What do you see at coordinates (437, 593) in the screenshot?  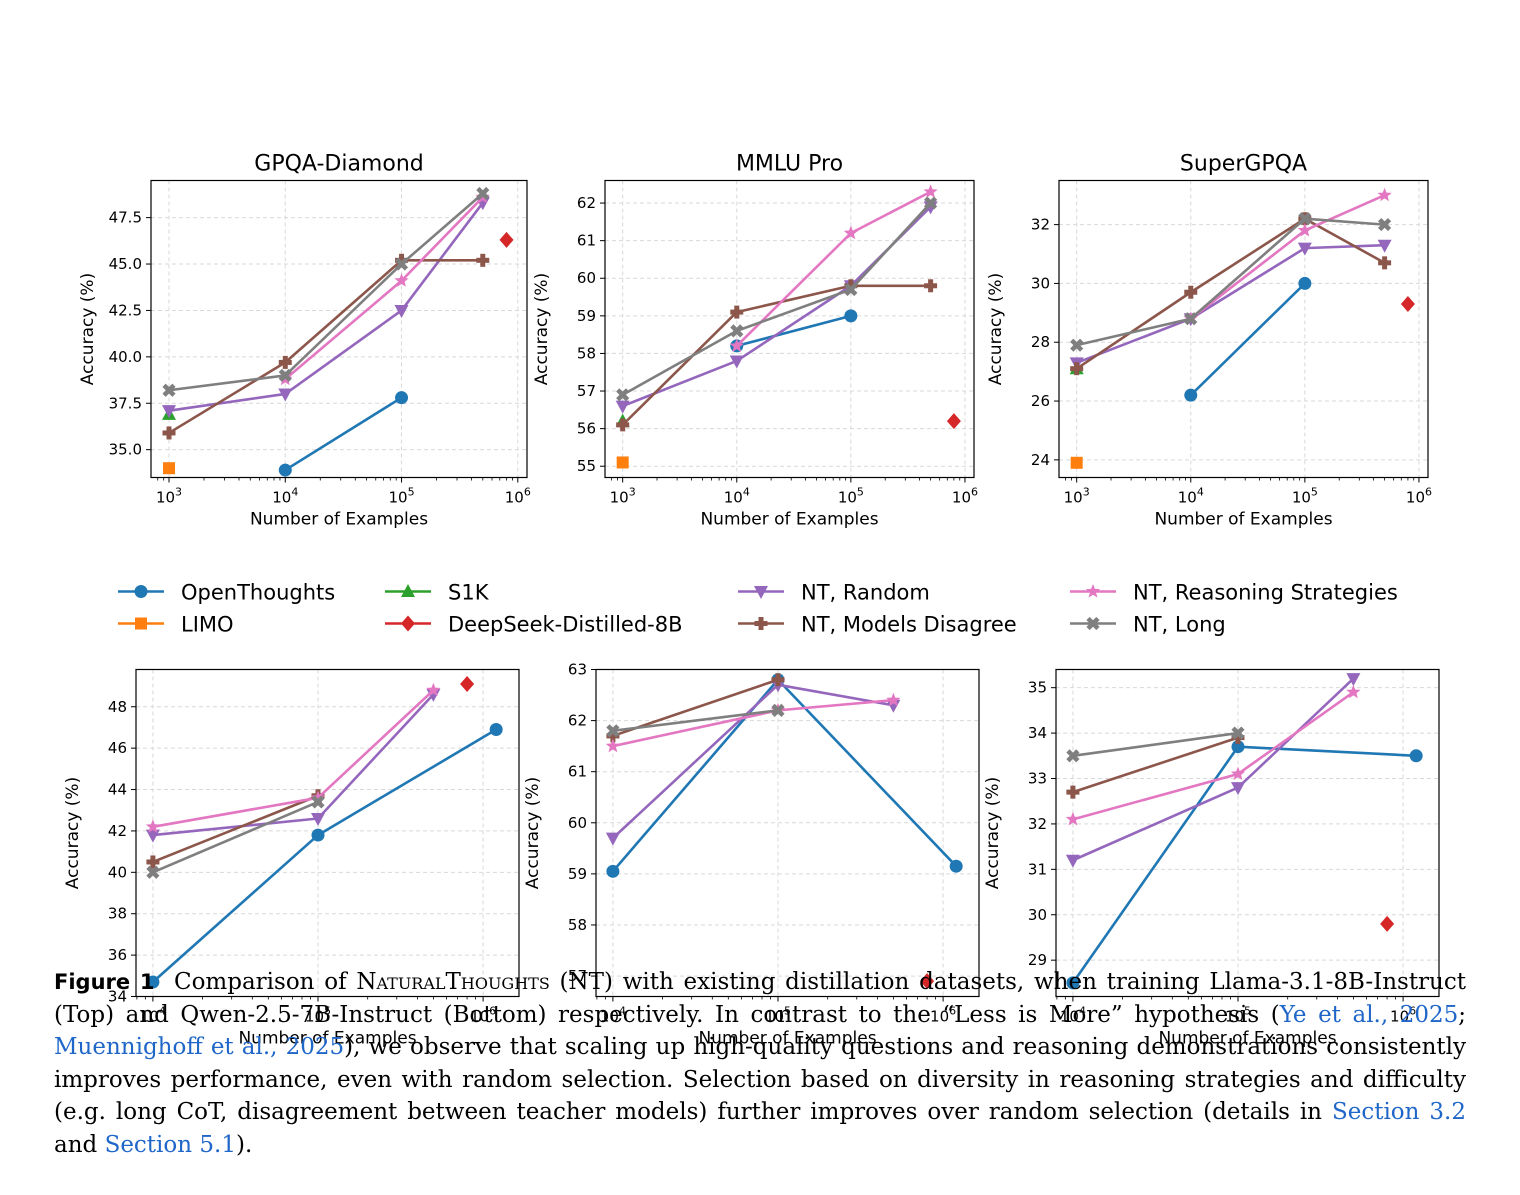 I see `legend-item-s1k: S1K` at bounding box center [437, 593].